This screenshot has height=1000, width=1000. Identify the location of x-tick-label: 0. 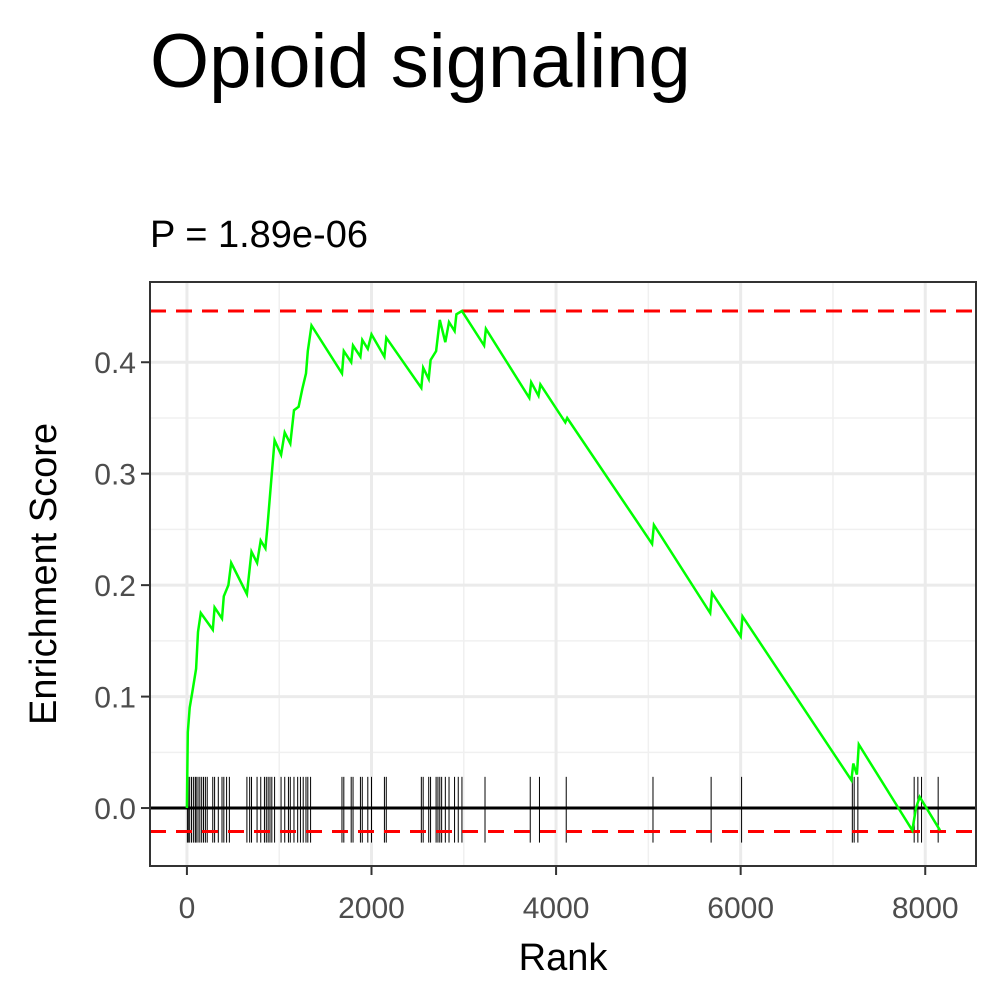
(187, 908).